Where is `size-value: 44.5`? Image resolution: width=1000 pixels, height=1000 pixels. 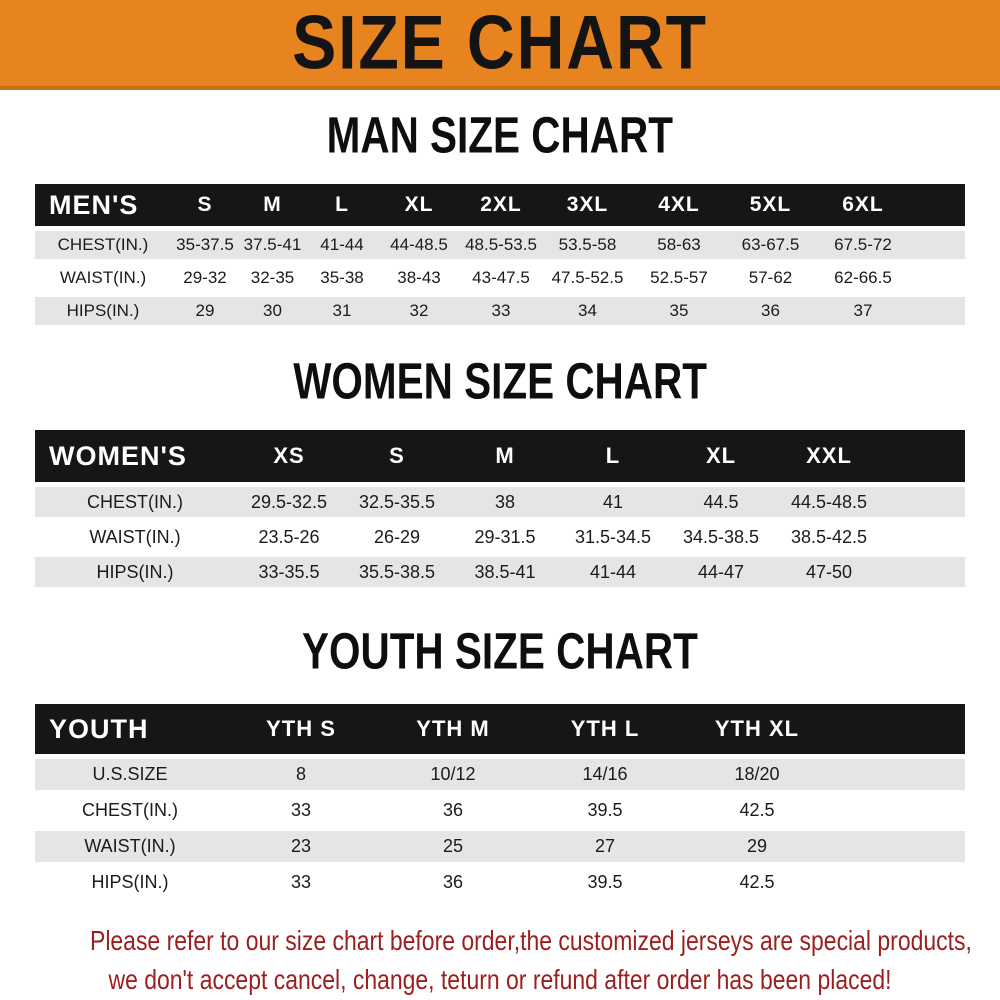 size-value: 44.5 is located at coordinates (721, 502).